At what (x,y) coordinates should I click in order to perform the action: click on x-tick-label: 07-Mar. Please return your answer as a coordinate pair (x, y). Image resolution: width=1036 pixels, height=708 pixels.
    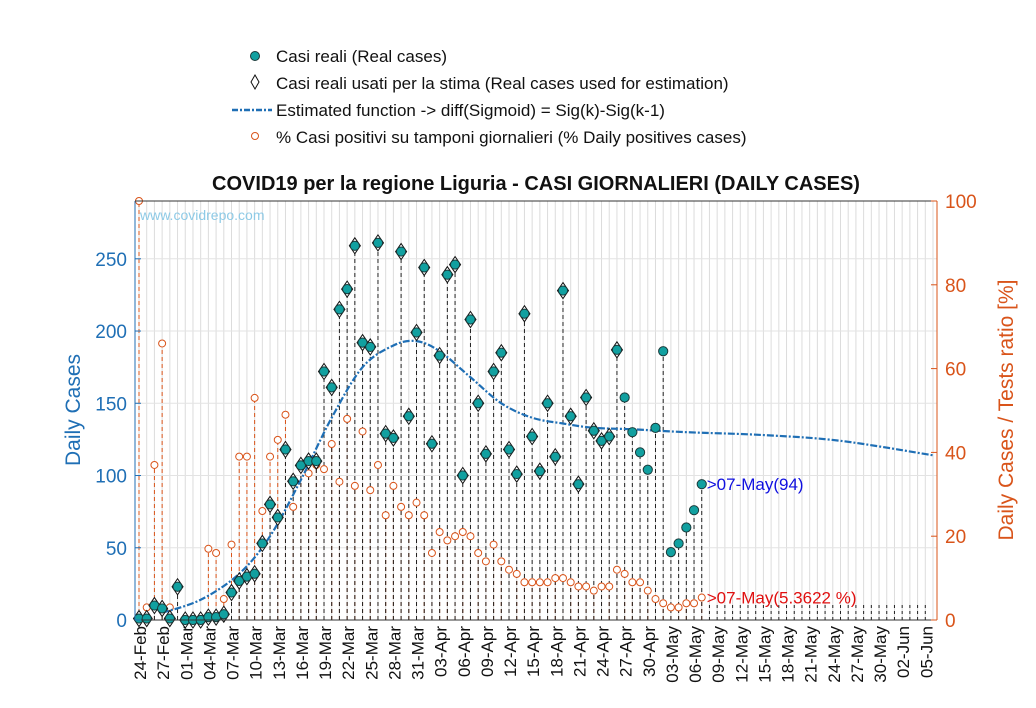
    Looking at the image, I should click on (233, 653).